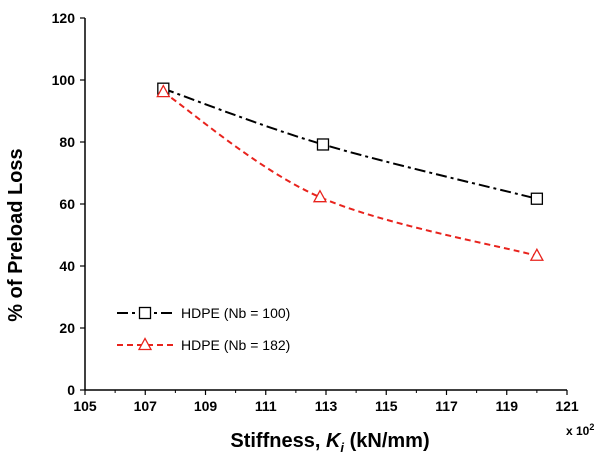 The width and height of the screenshot is (603, 452). I want to click on y-tick-label: 40, so click(67, 266).